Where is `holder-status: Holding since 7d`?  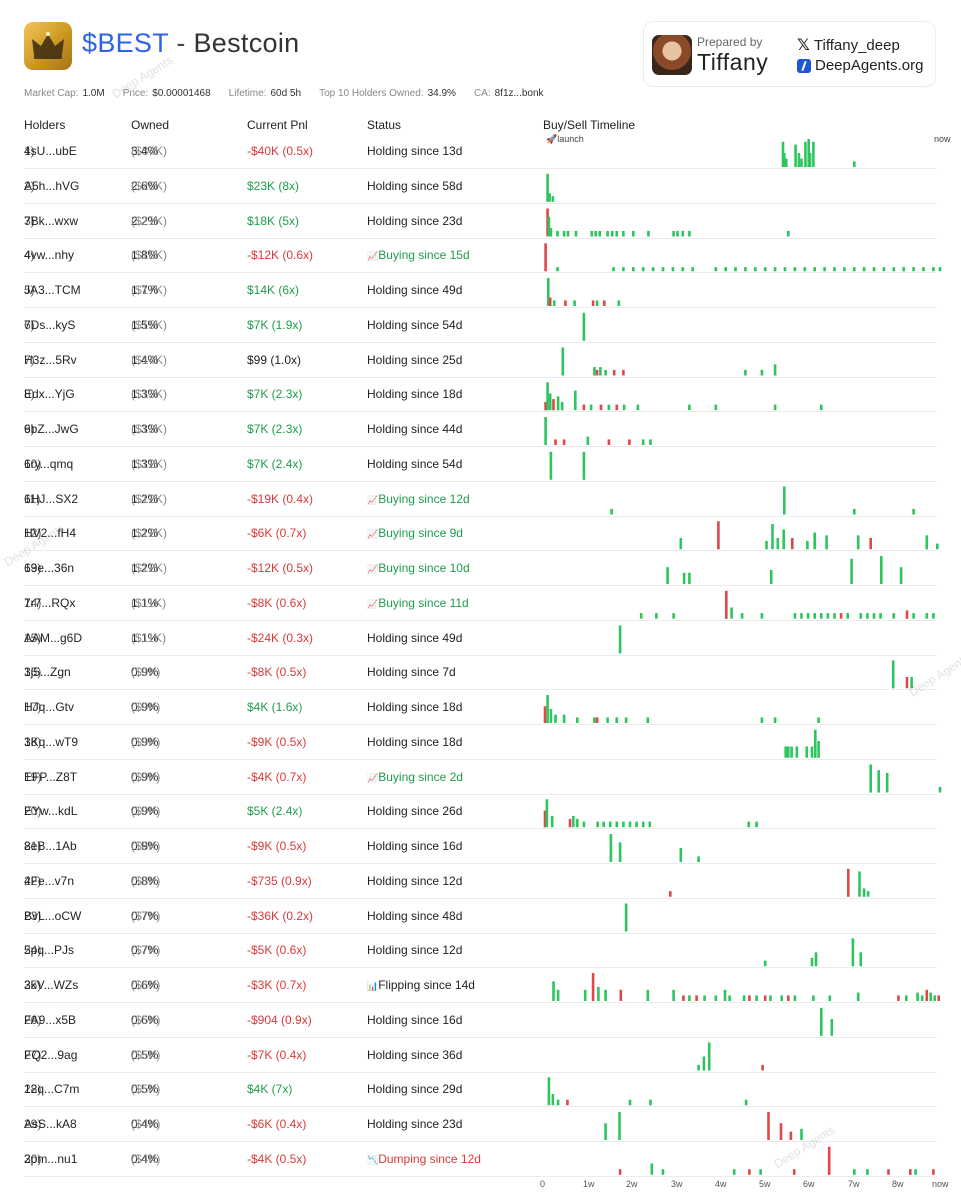 holder-status: Holding since 7d is located at coordinates (411, 672).